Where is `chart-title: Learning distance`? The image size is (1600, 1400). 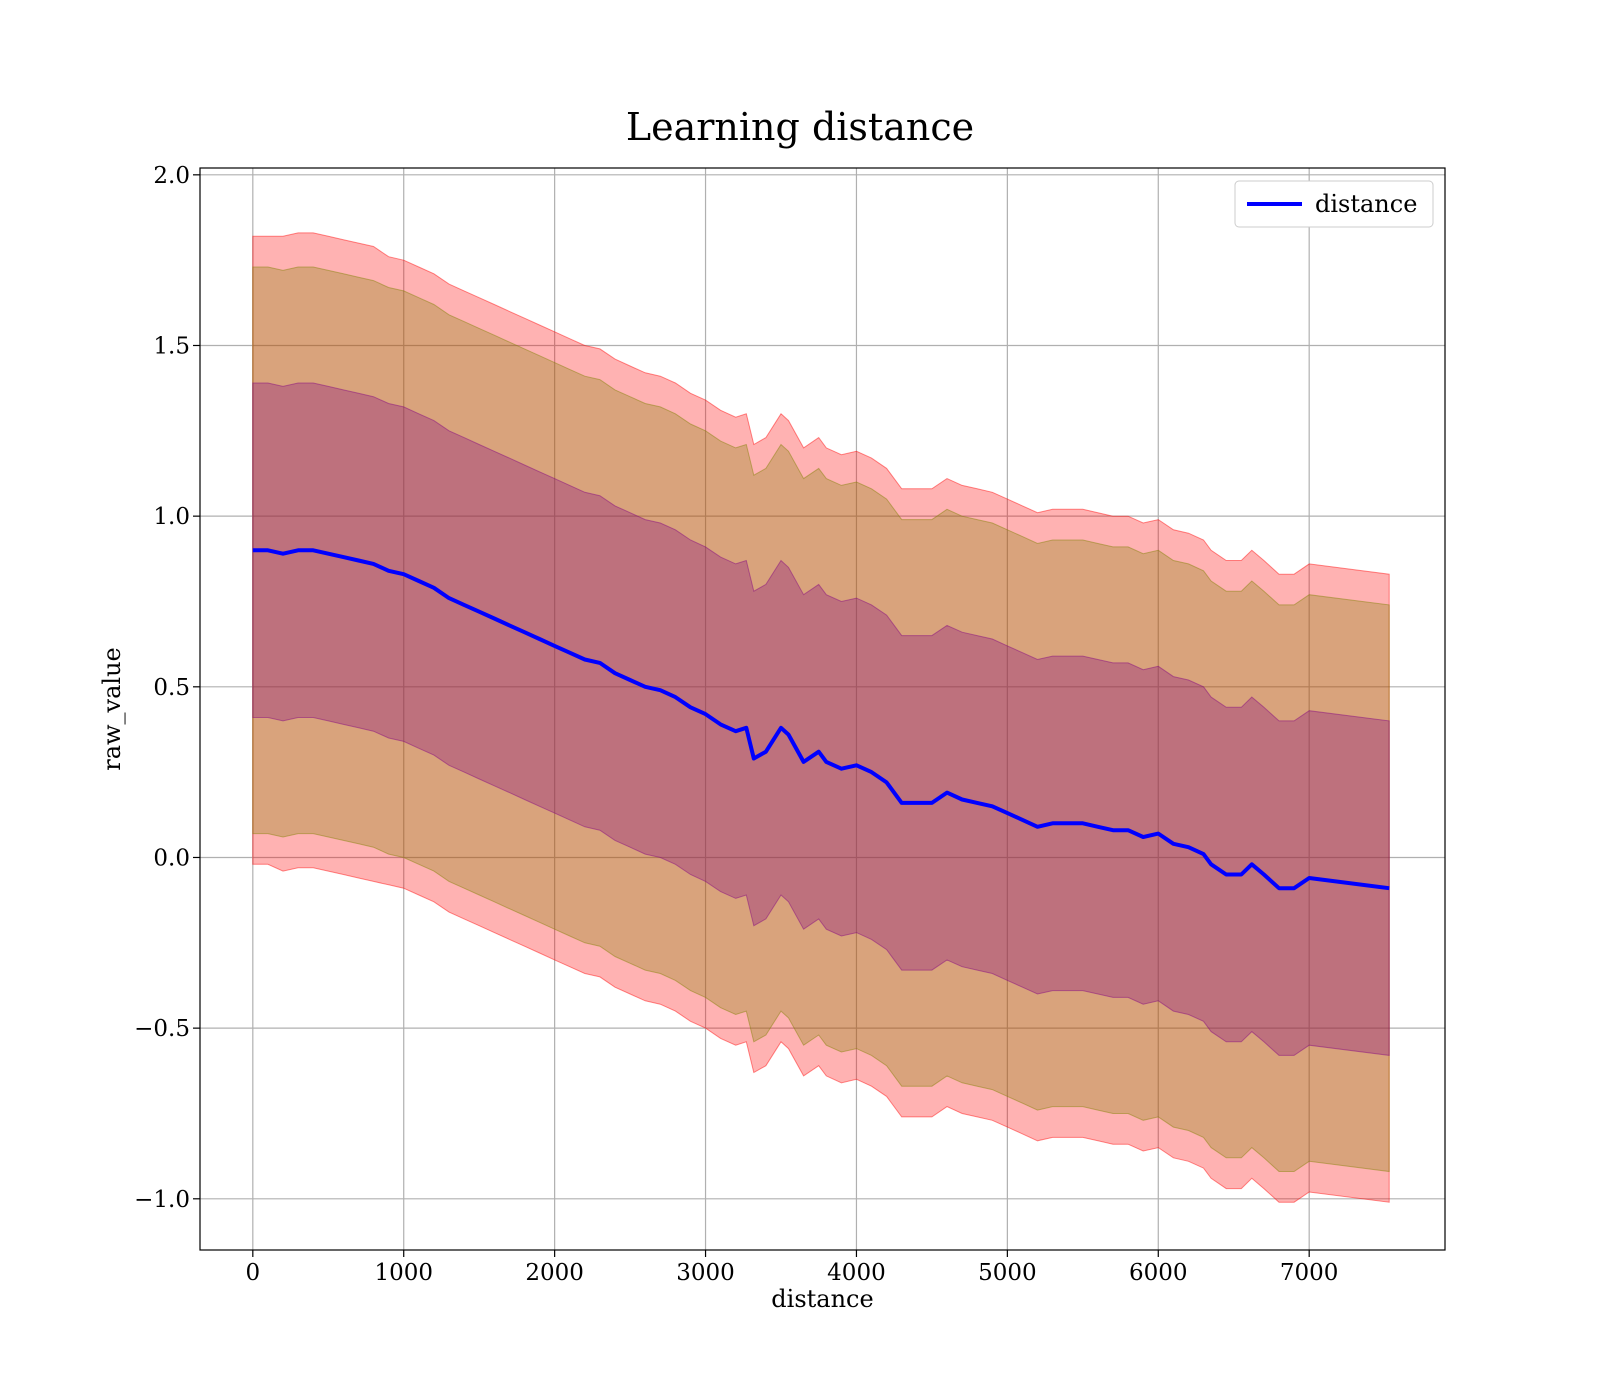
chart-title: Learning distance is located at coordinates (800, 127).